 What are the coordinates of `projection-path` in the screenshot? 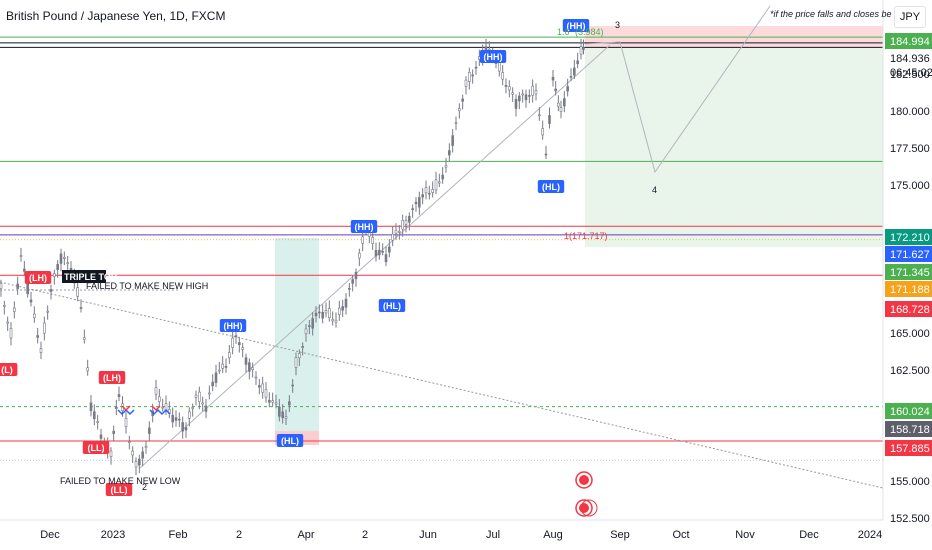 It's located at (677, 89).